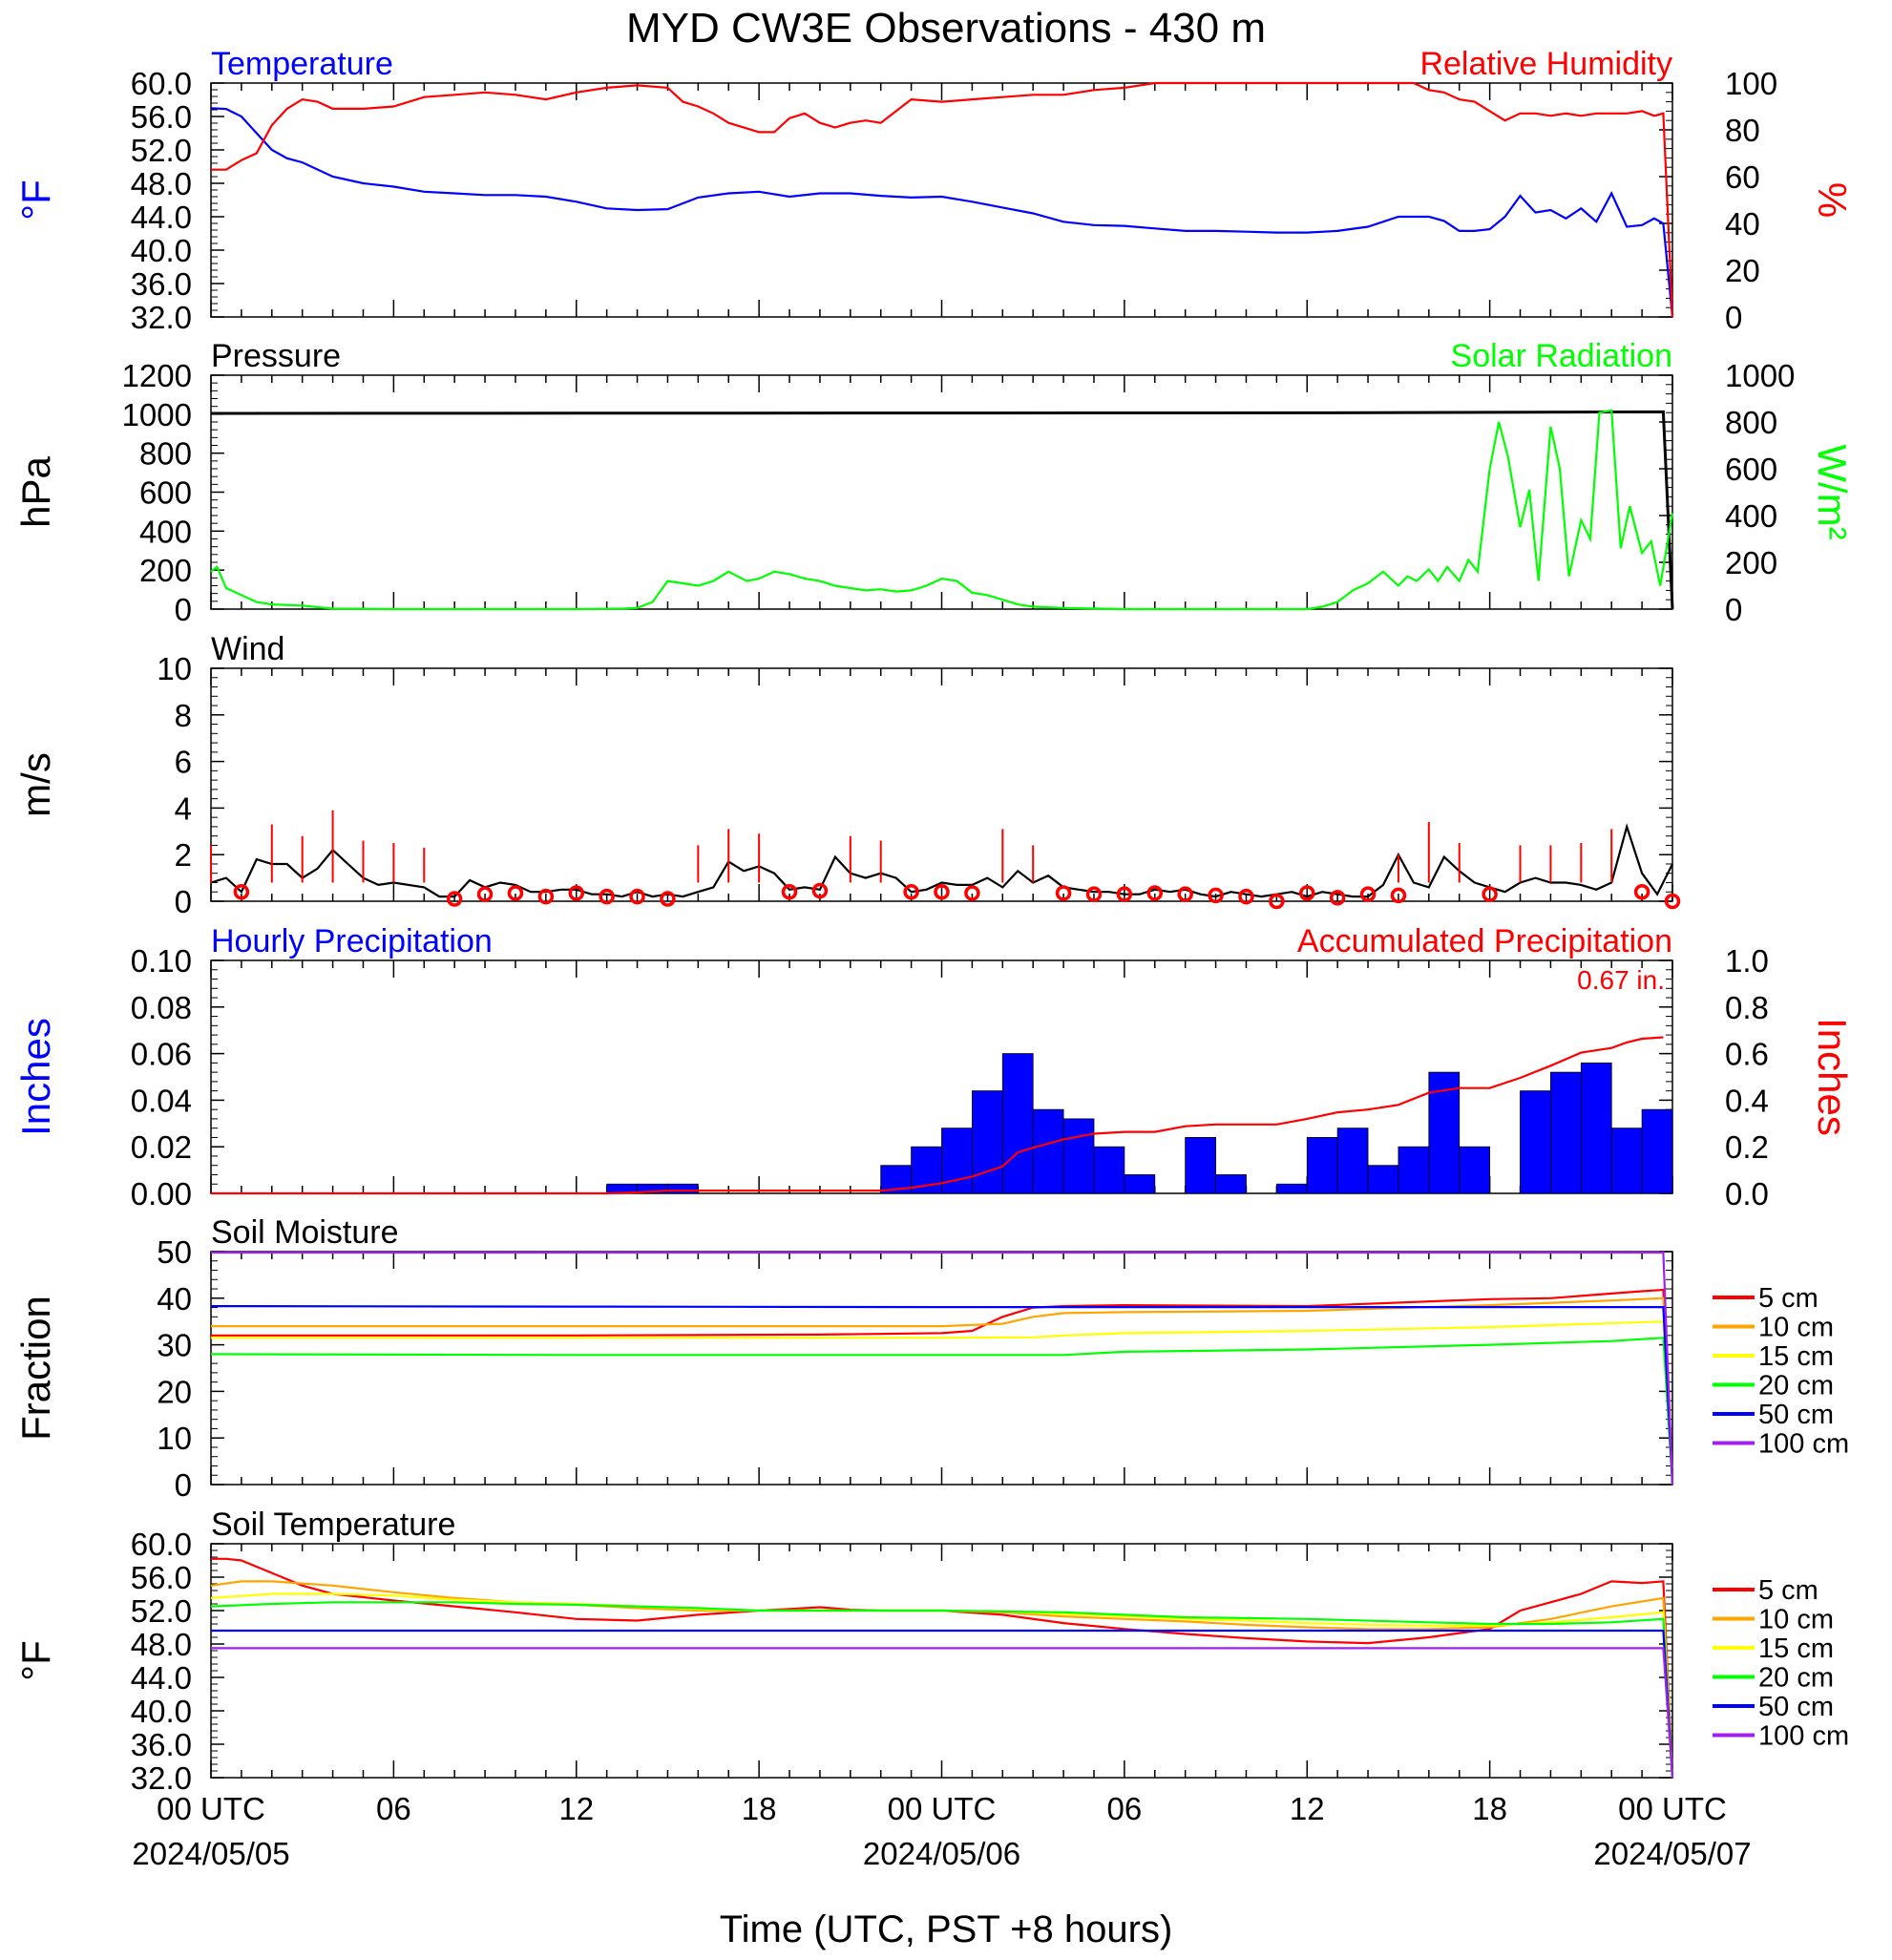 The image size is (1892, 1960). What do you see at coordinates (942, 1808) in the screenshot?
I see `x-tick-label: 00 UTC` at bounding box center [942, 1808].